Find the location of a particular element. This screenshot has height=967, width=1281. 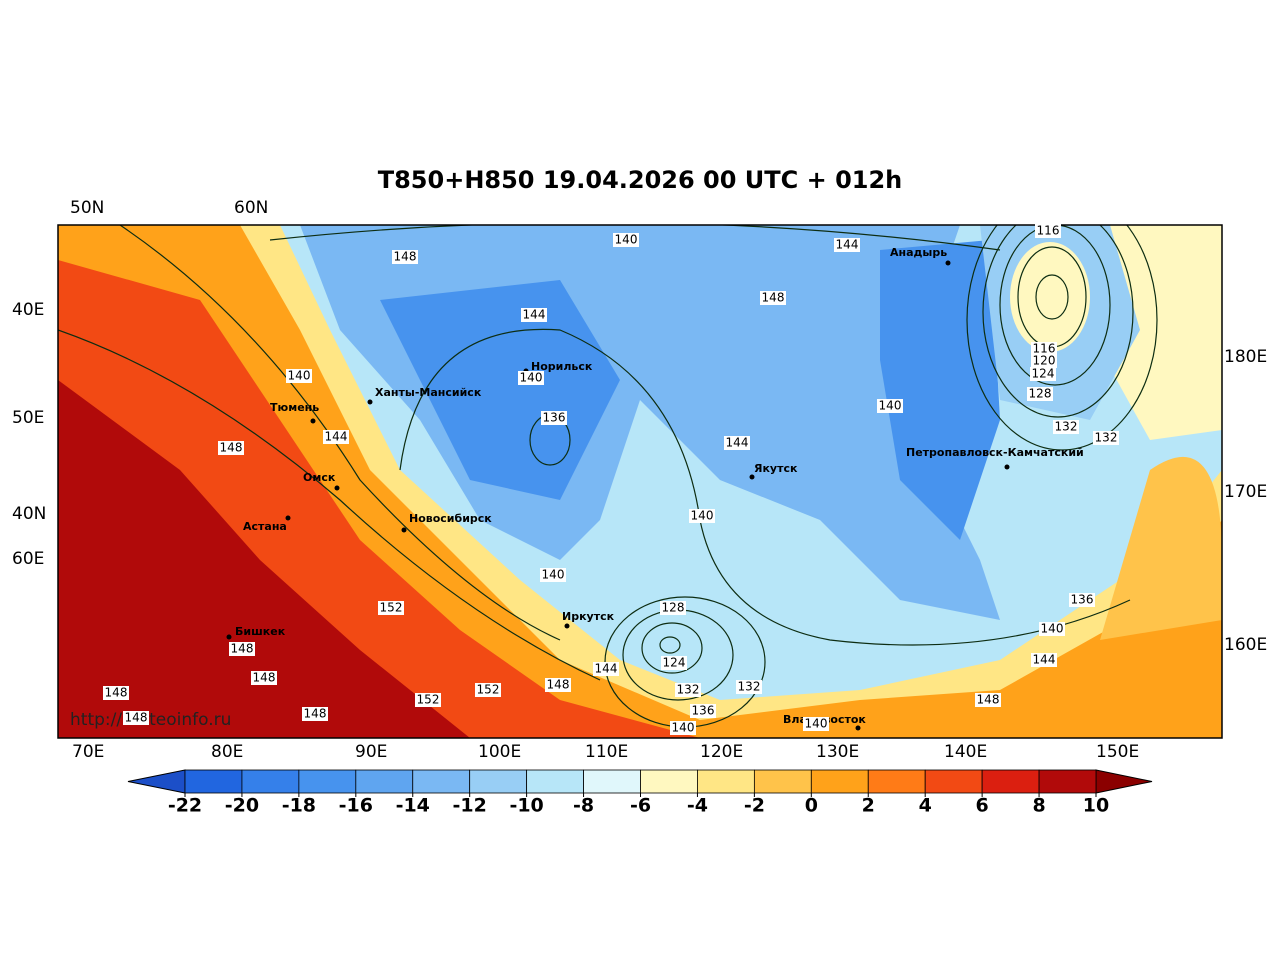

lon-label: 110E is located at coordinates (606, 752).